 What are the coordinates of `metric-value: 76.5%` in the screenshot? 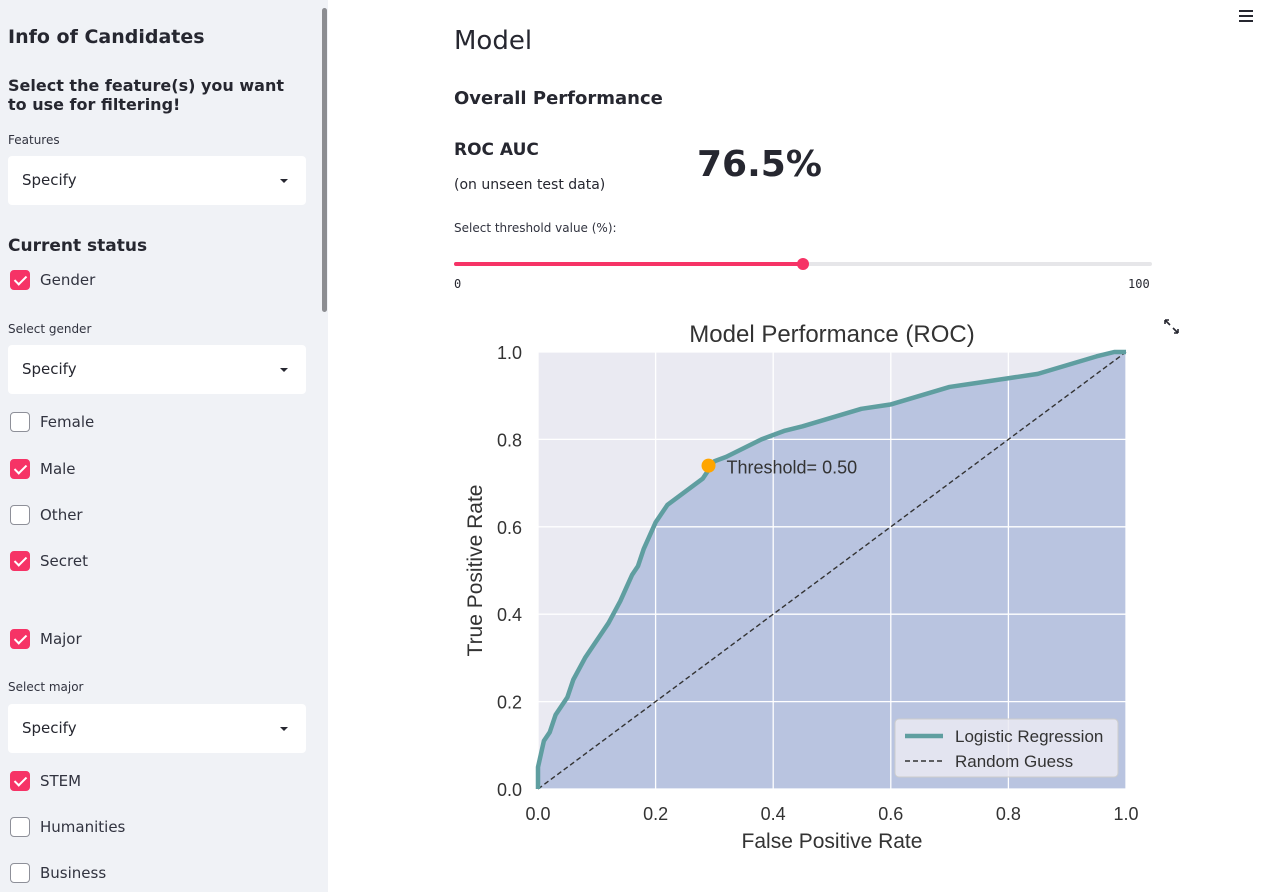 It's located at (759, 164).